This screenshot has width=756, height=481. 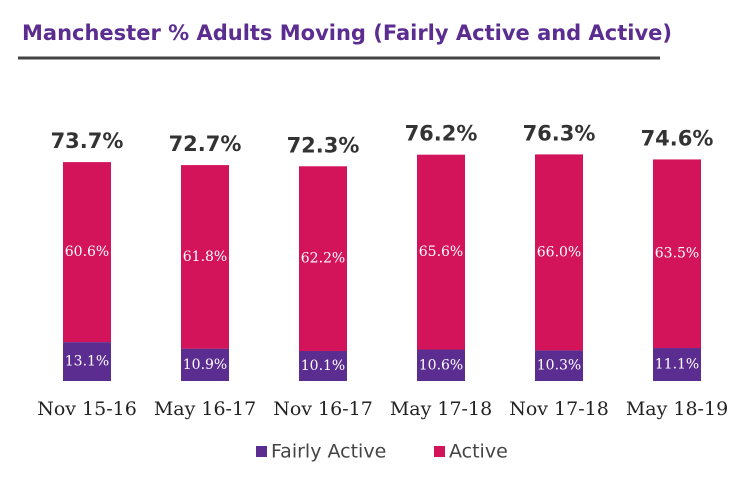 I want to click on segment-label: 66.0%, so click(x=559, y=252).